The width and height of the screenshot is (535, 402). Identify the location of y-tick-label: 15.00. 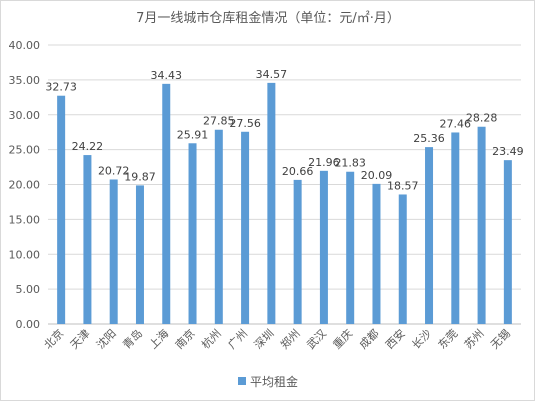
(25, 219).